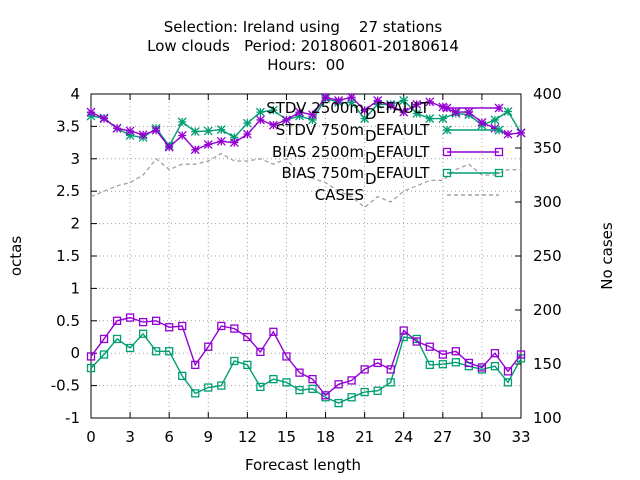  Describe the element at coordinates (130, 437) in the screenshot. I see `x-tick-label: 3` at that location.